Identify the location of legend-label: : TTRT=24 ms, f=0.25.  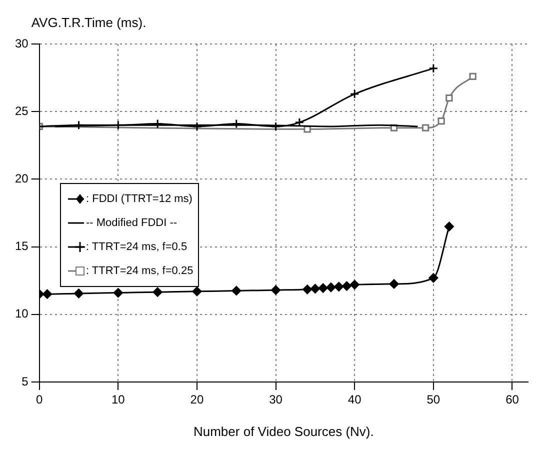
(140, 271).